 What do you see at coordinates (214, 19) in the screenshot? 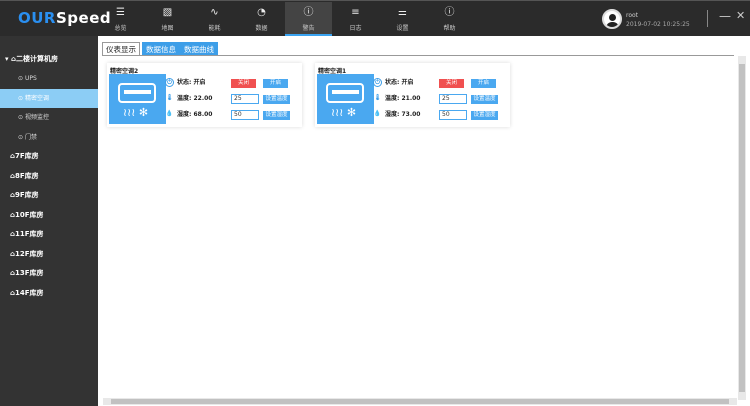
I see `nav-wave: ∿ 能耗` at bounding box center [214, 19].